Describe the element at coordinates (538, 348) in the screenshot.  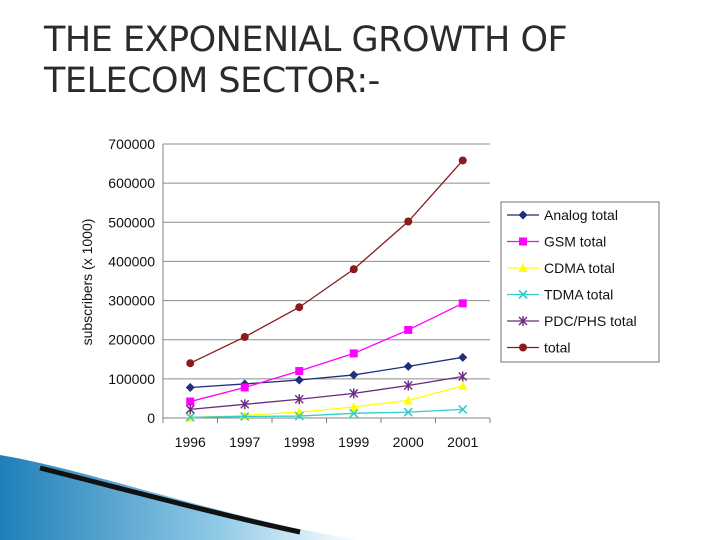
I see `legend-item: total` at that location.